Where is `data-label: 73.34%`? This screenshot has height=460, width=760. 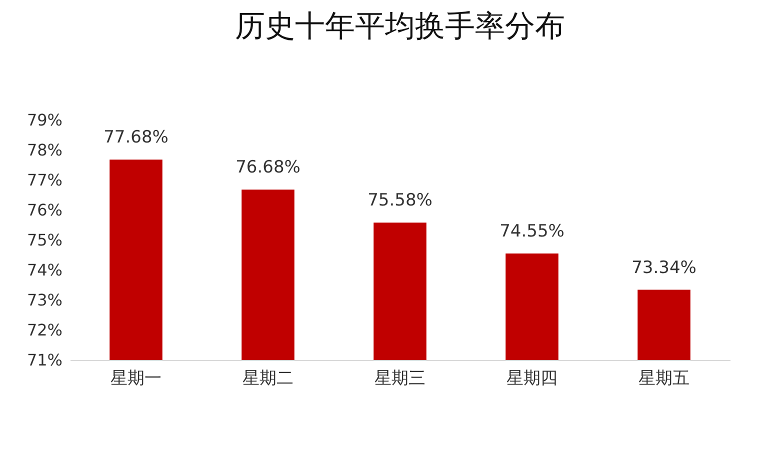 data-label: 73.34% is located at coordinates (664, 268).